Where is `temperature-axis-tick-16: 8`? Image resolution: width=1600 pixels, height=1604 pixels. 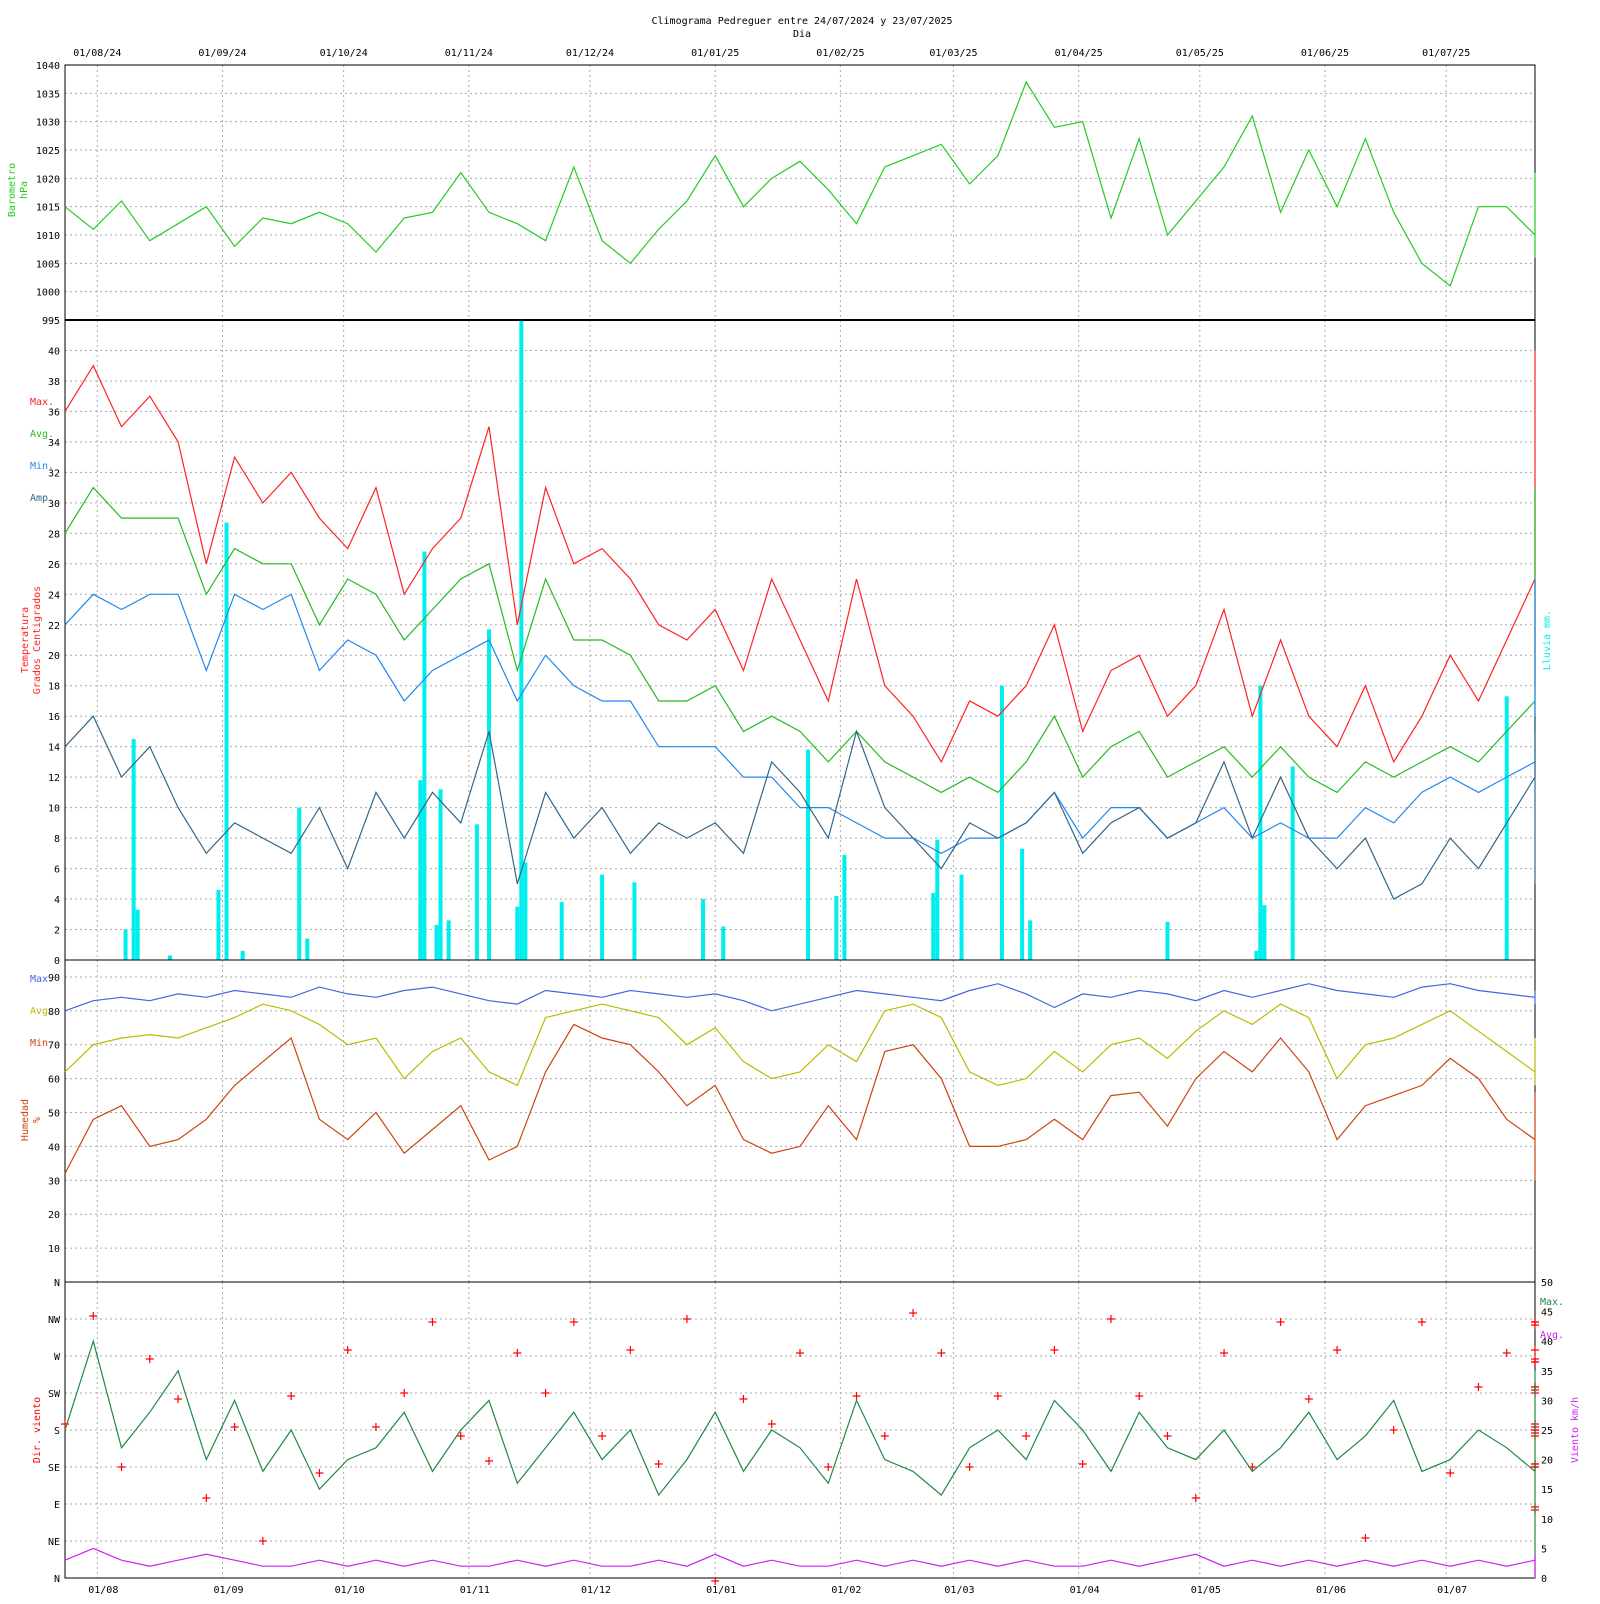 temperature-axis-tick-16: 8 is located at coordinates (57, 839).